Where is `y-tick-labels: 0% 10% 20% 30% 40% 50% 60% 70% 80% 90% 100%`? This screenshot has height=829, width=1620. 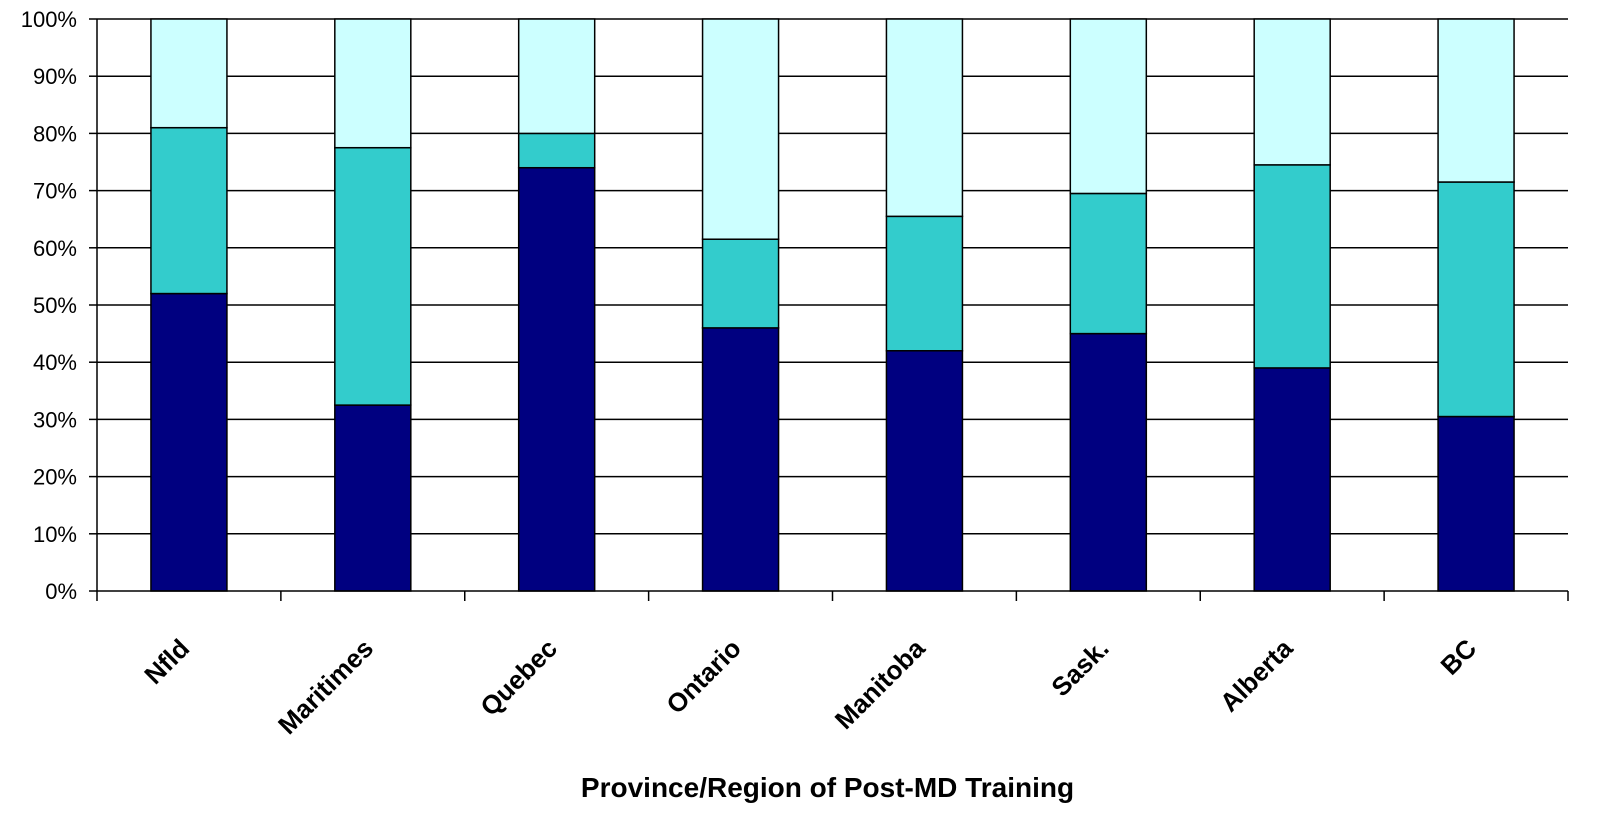
y-tick-labels: 0% 10% 20% 30% 40% 50% 60% 70% 80% 90% 100% is located at coordinates (49, 305).